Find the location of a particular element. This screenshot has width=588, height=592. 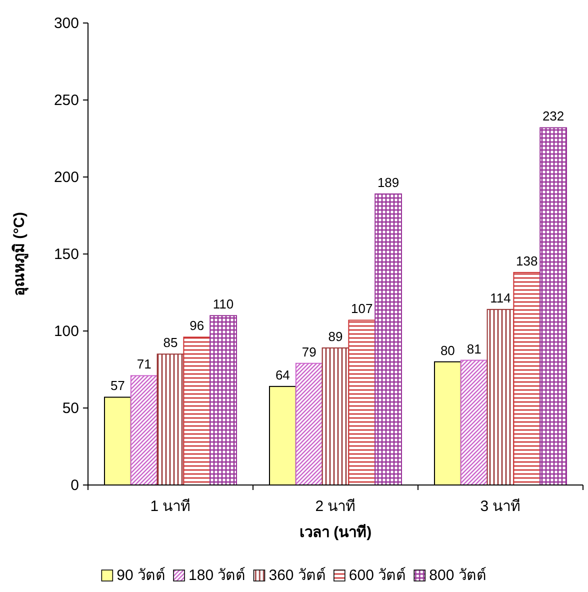

legend-label: 180 วัตต์ is located at coordinates (217, 575).